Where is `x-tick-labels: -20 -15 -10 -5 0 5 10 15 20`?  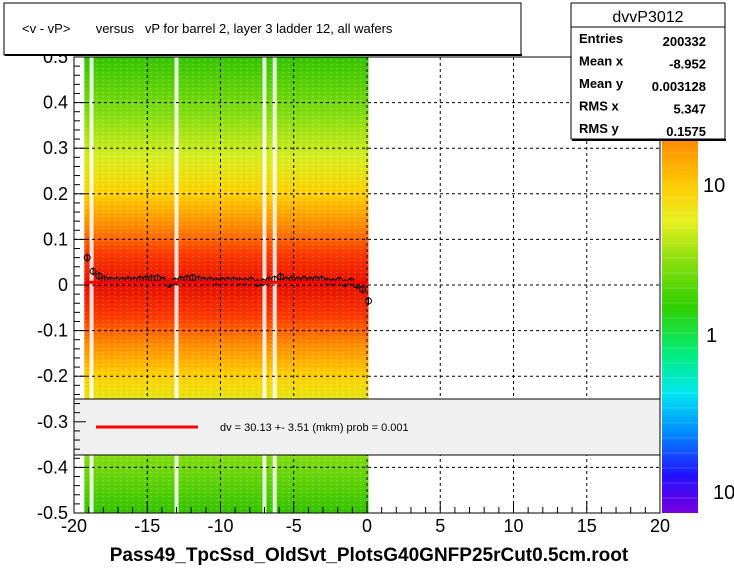
x-tick-labels: -20 -15 -10 -5 0 5 10 15 20 is located at coordinates (365, 526).